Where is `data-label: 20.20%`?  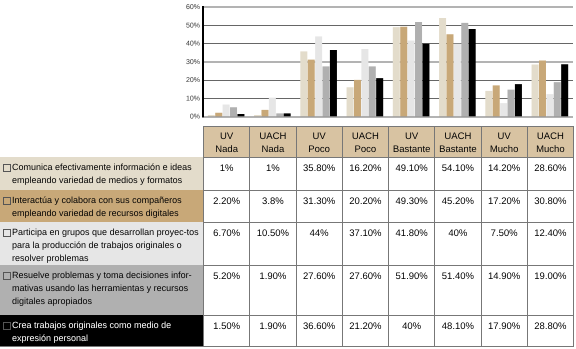
data-label: 20.20% is located at coordinates (365, 206).